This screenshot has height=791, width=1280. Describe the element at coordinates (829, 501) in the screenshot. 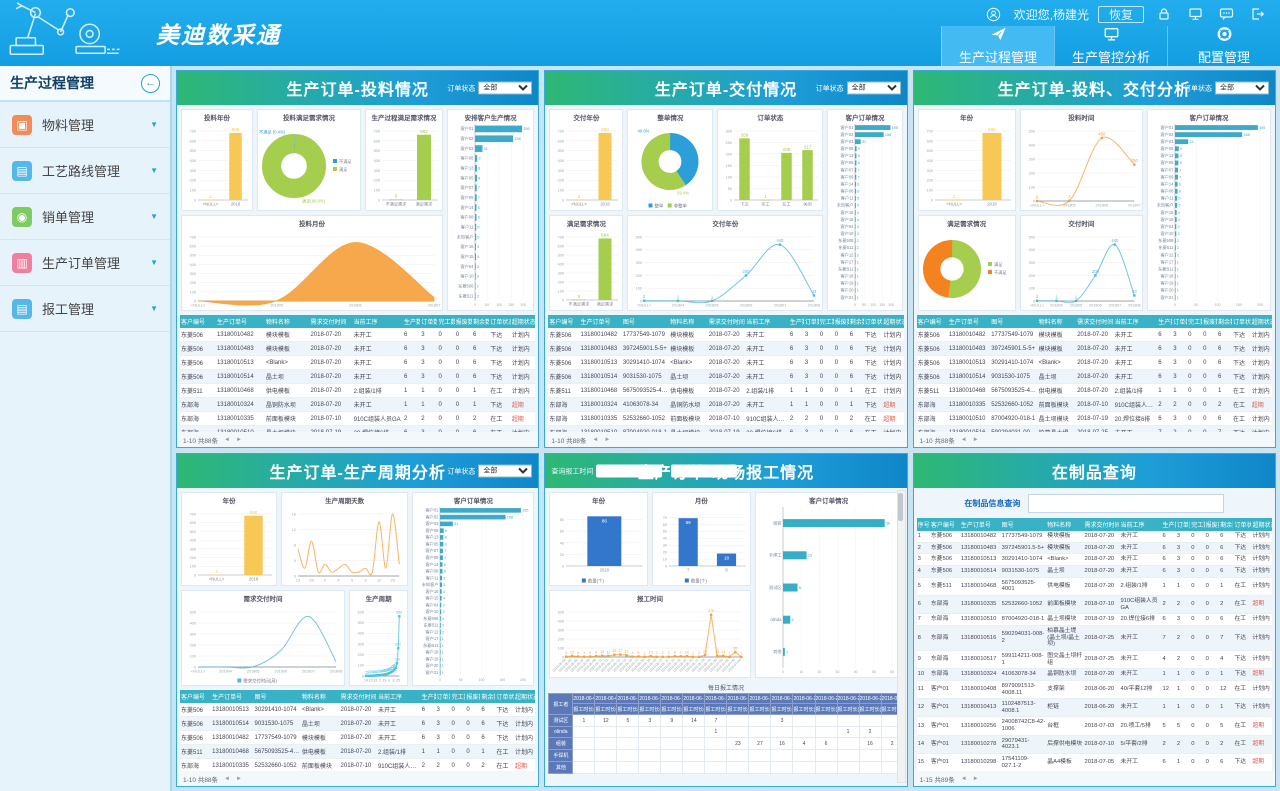

I see `chart-title: 客户订单情况` at that location.